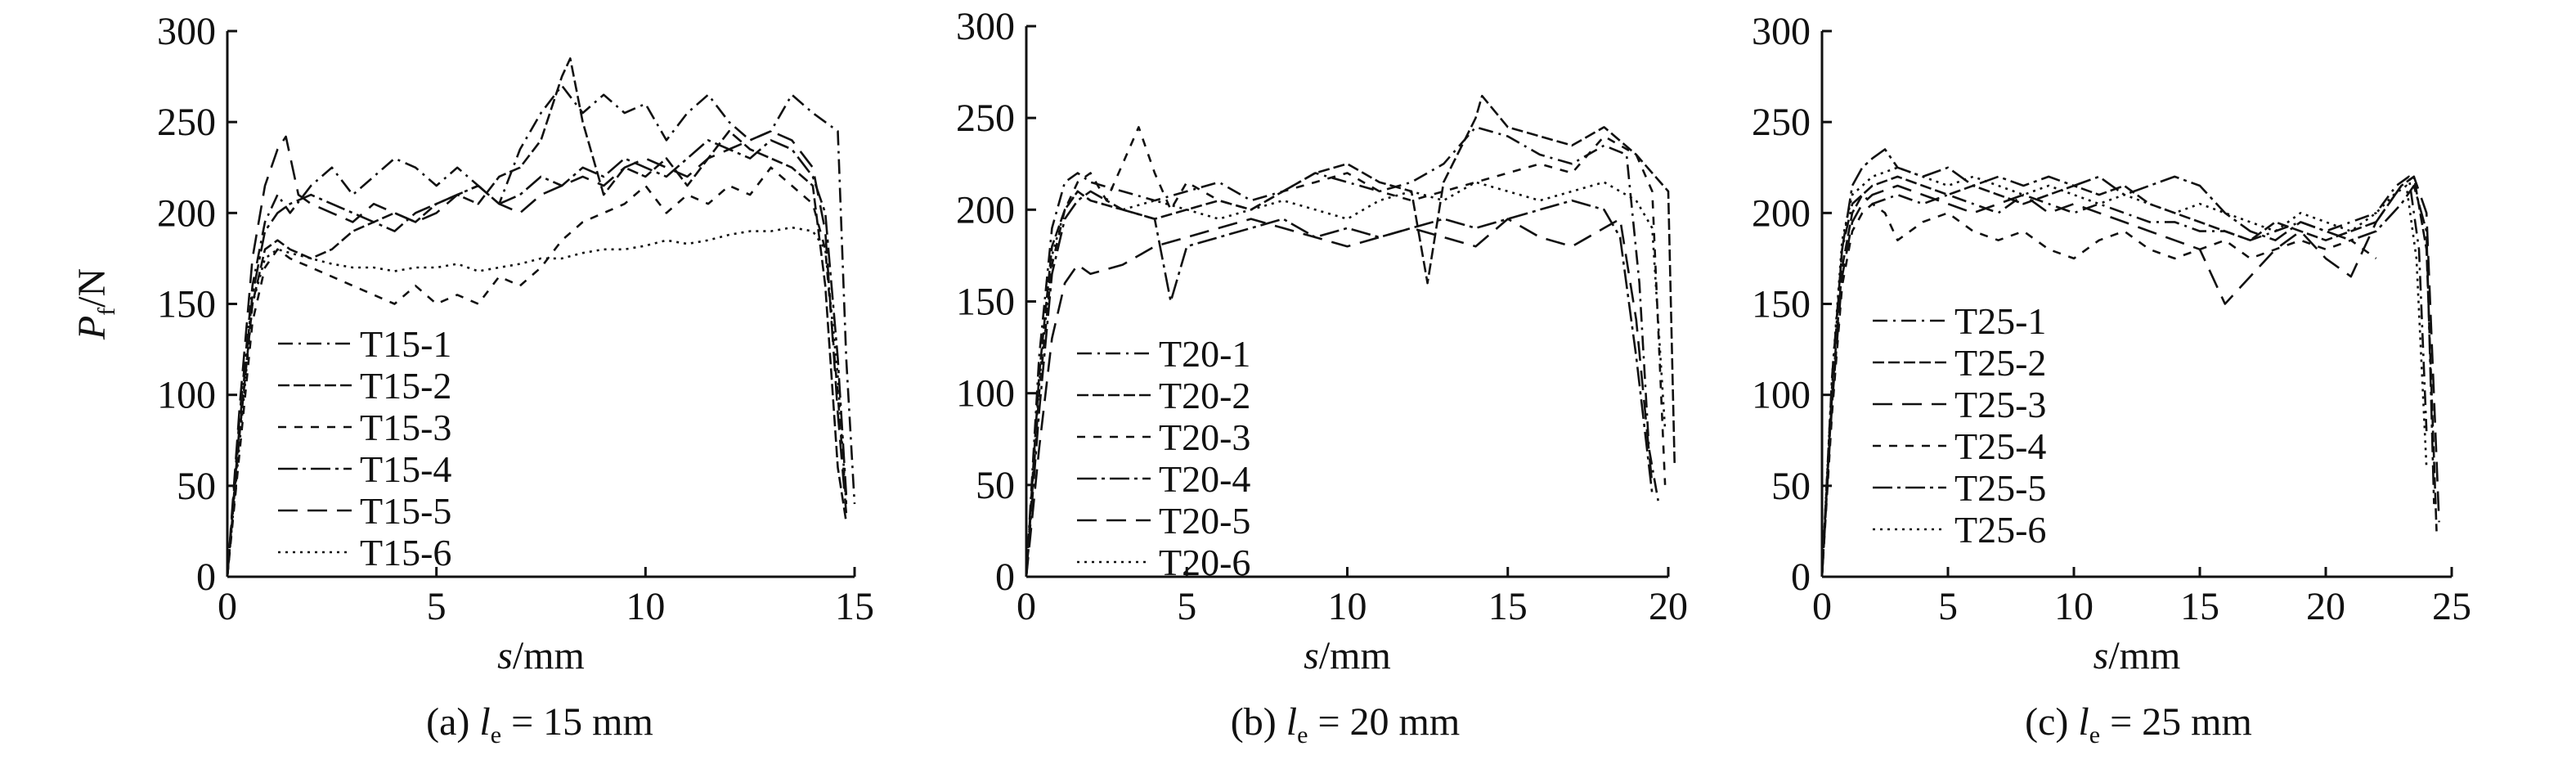  Describe the element at coordinates (1345, 724) in the screenshot. I see `panel-caption: (b) le = 20 mm` at that location.